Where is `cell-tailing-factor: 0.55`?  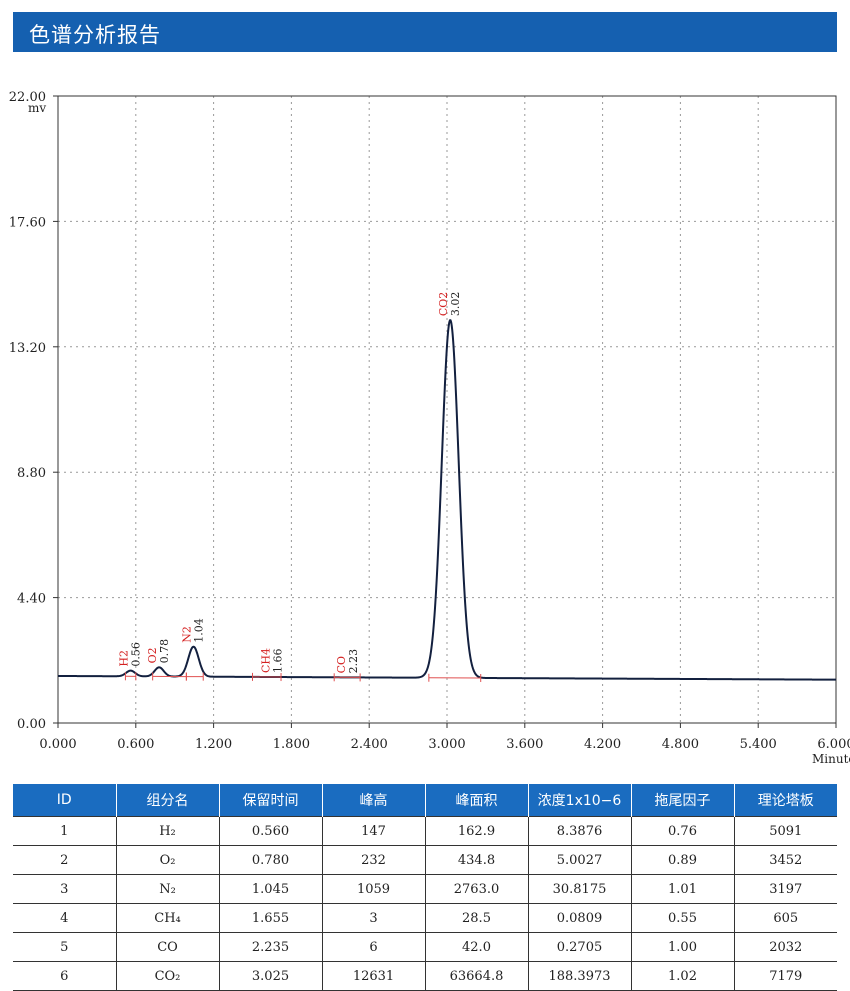
cell-tailing-factor: 0.55 is located at coordinates (682, 918).